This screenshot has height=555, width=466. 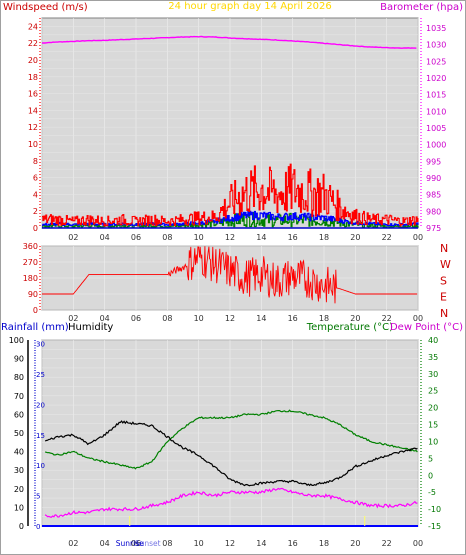 What do you see at coordinates (430, 475) in the screenshot?
I see `temperature-tick: 0` at bounding box center [430, 475].